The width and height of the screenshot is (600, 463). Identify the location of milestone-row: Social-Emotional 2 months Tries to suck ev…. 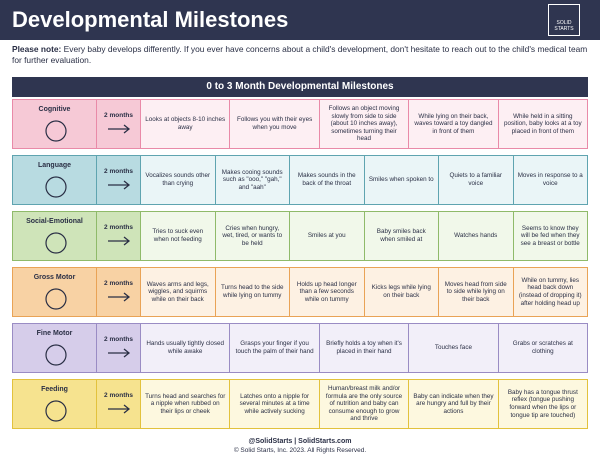
(300, 236).